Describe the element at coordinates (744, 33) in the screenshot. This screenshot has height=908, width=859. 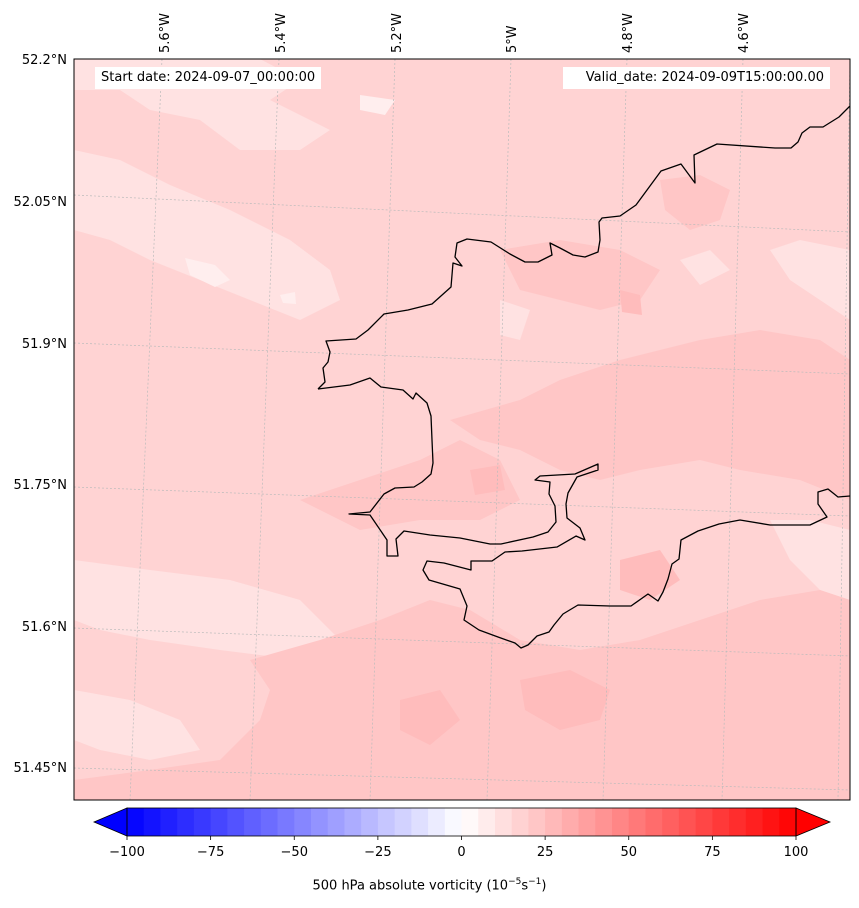
I see `lon-label: 4.6°W` at that location.